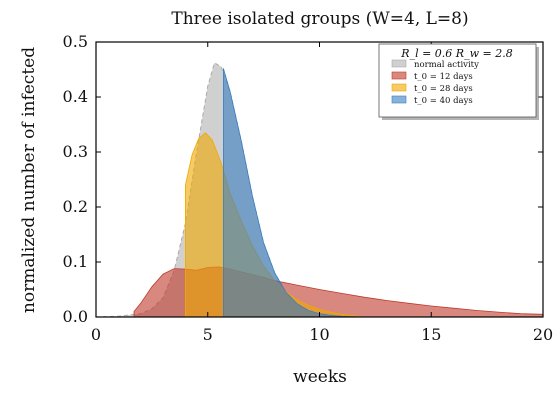 This screenshot has width=560, height=395. Describe the element at coordinates (75, 316) in the screenshot. I see `y-tick-label: 0.0` at that location.